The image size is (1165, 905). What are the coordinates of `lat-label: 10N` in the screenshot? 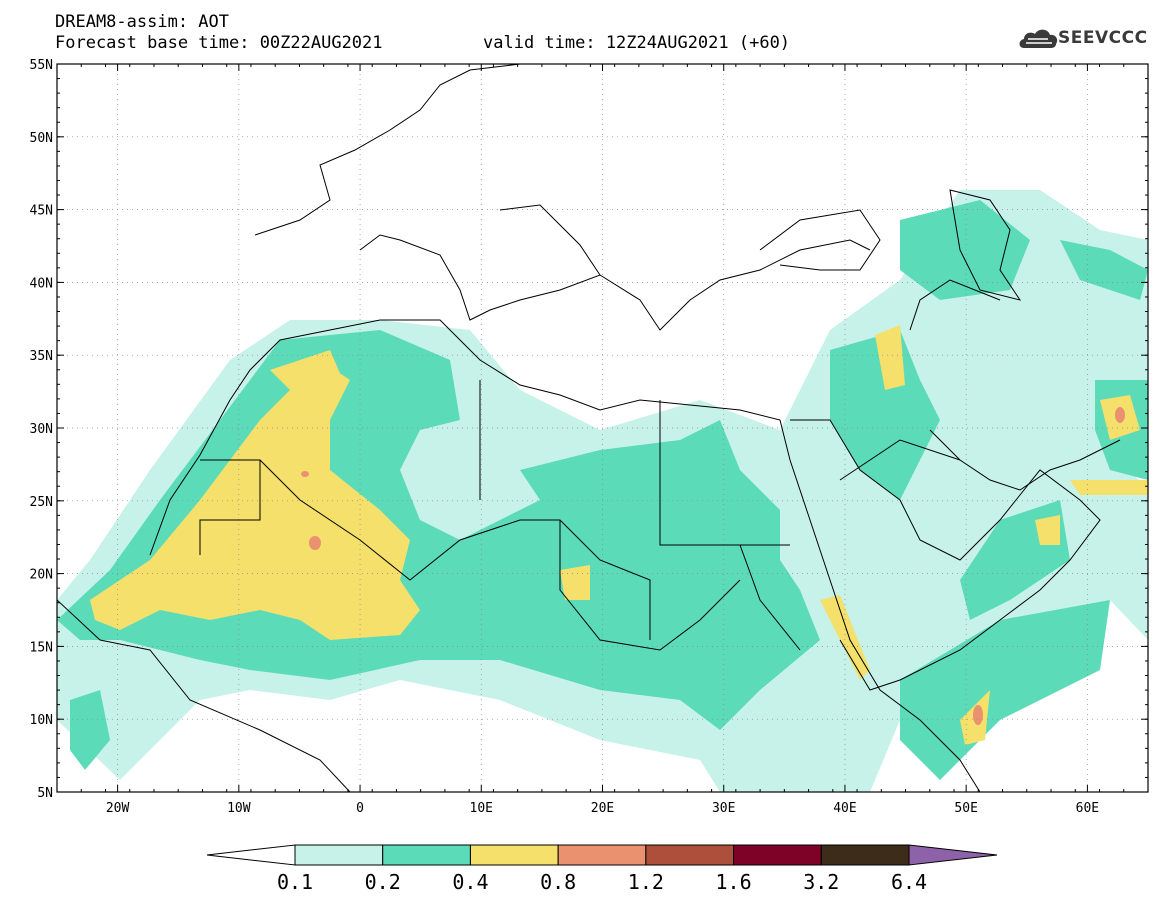 It's located at (41, 720).